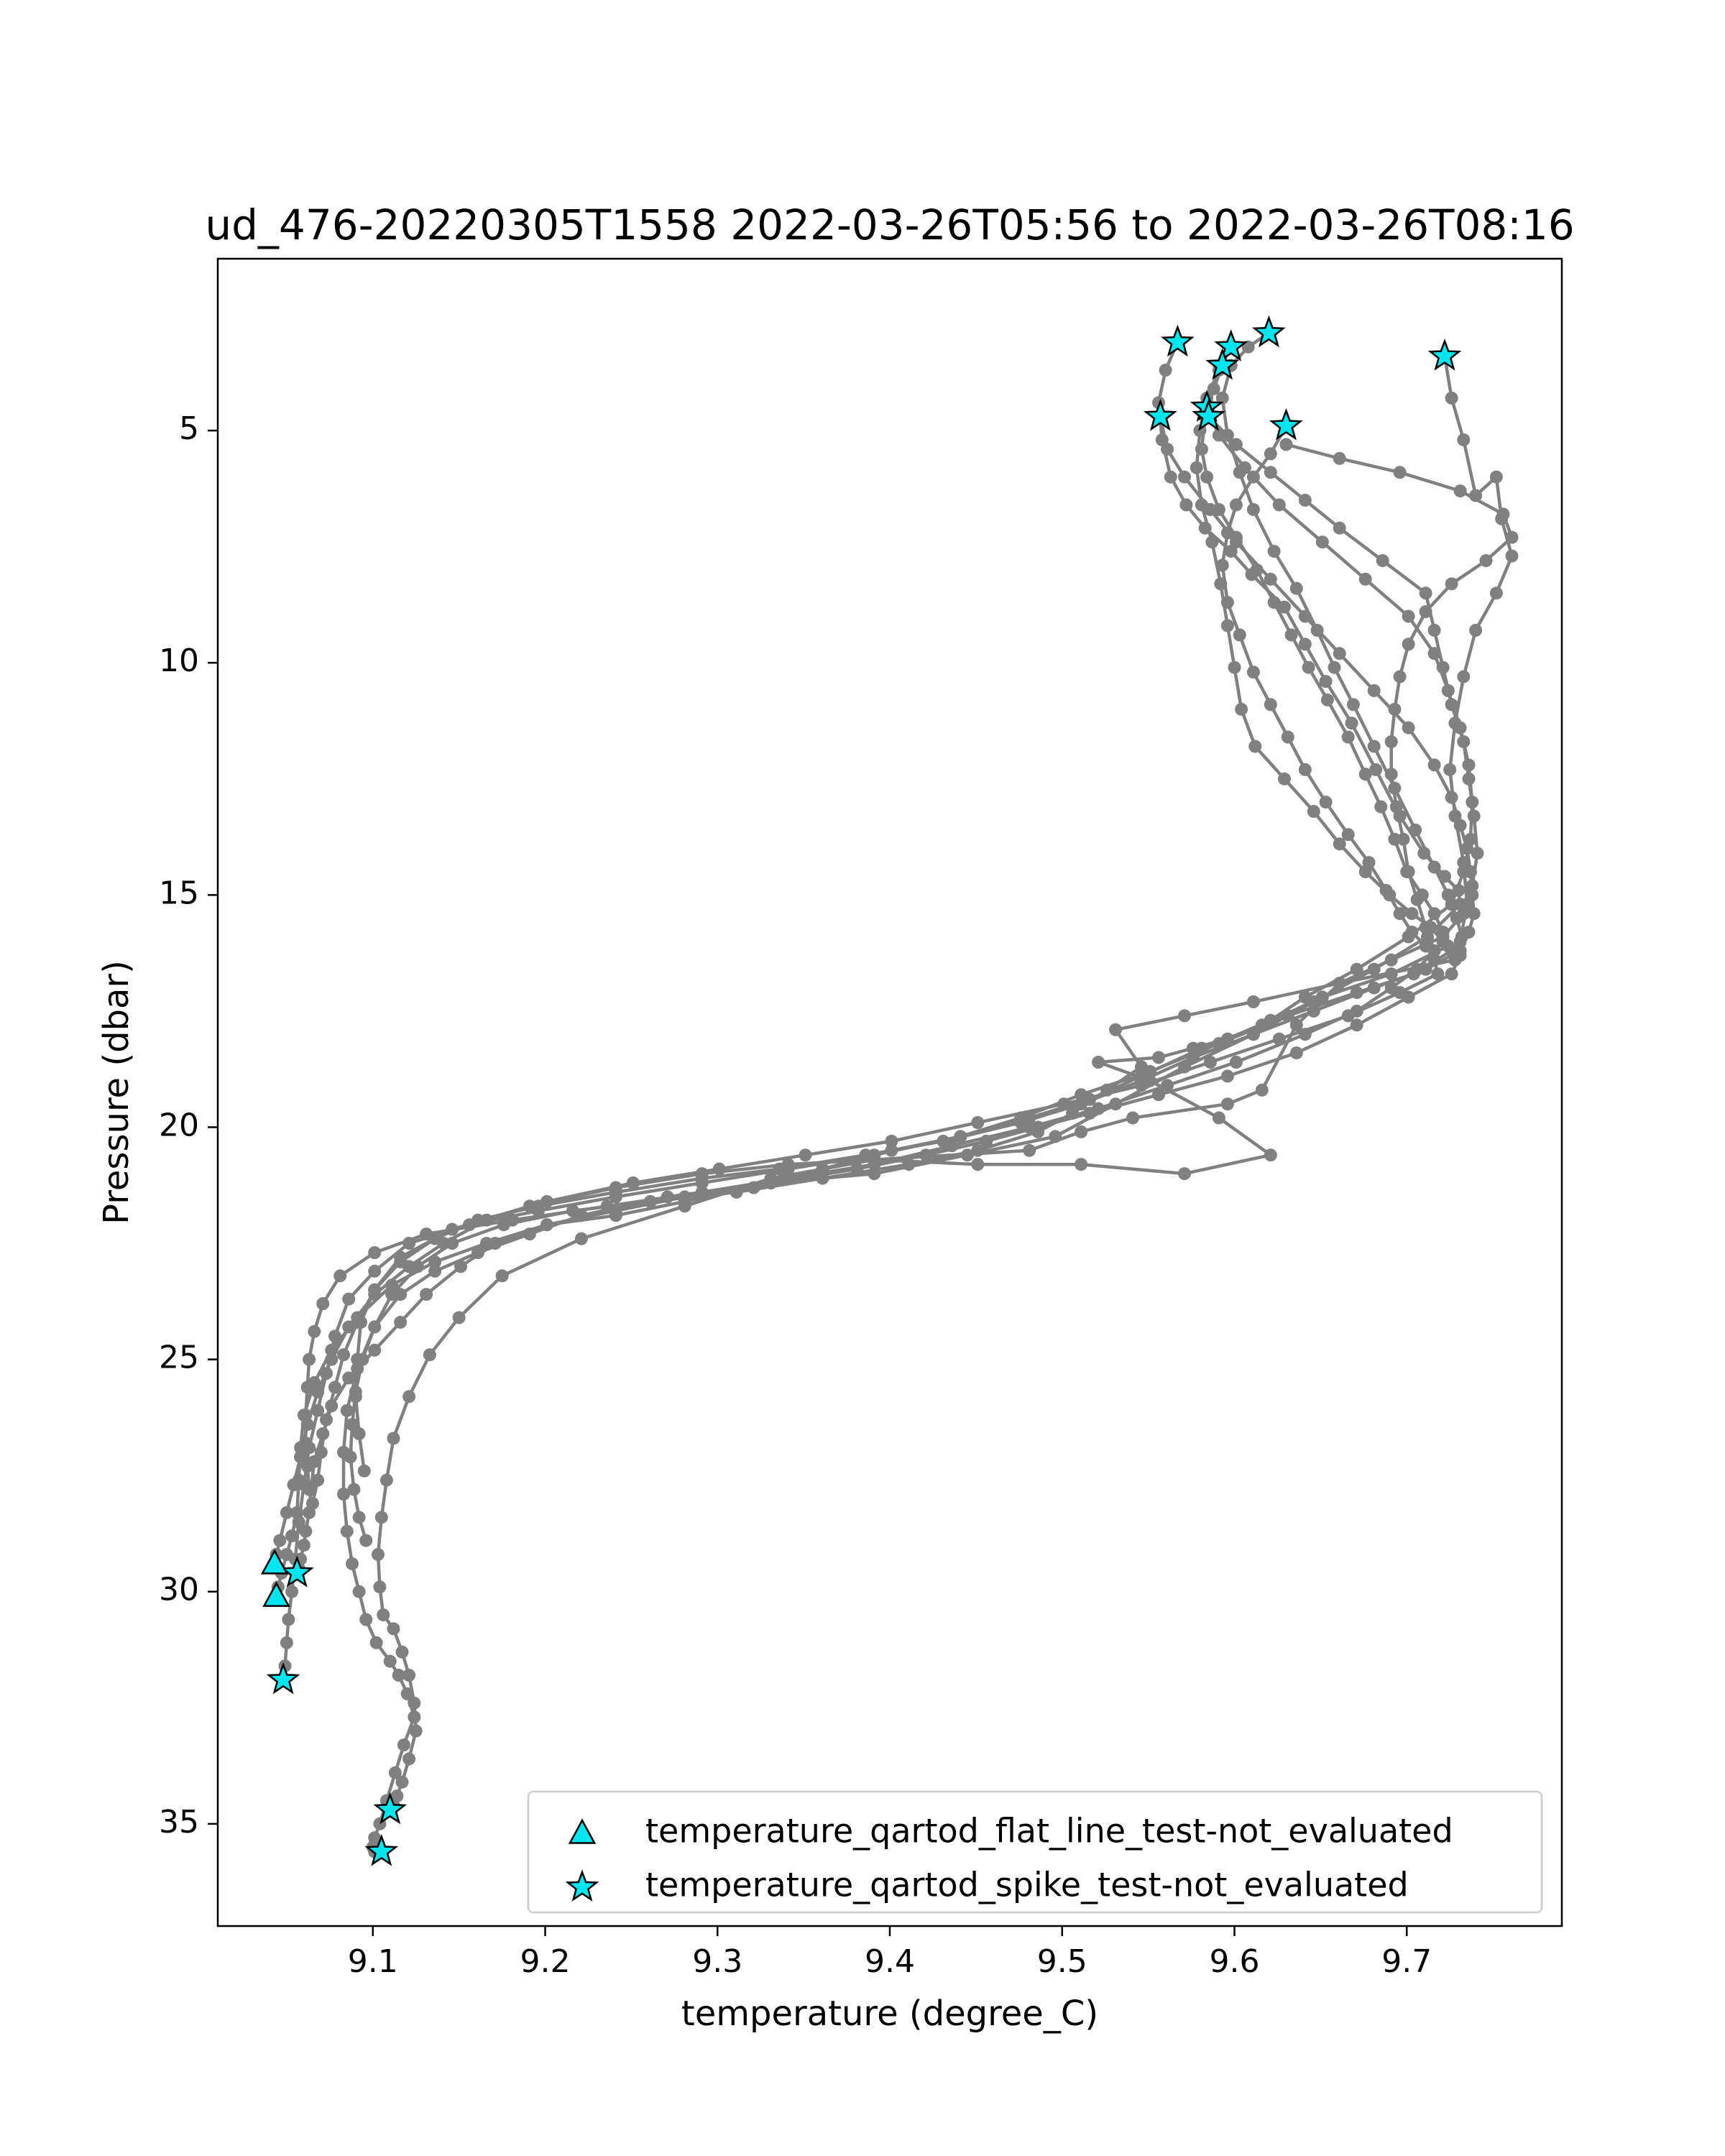  I want to click on y-axis-label: Pressure (dbar), so click(116, 1093).